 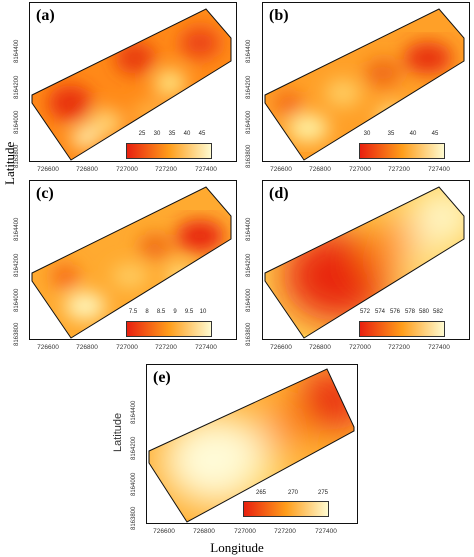 I want to click on legend-tick: 25, so click(x=142, y=134).